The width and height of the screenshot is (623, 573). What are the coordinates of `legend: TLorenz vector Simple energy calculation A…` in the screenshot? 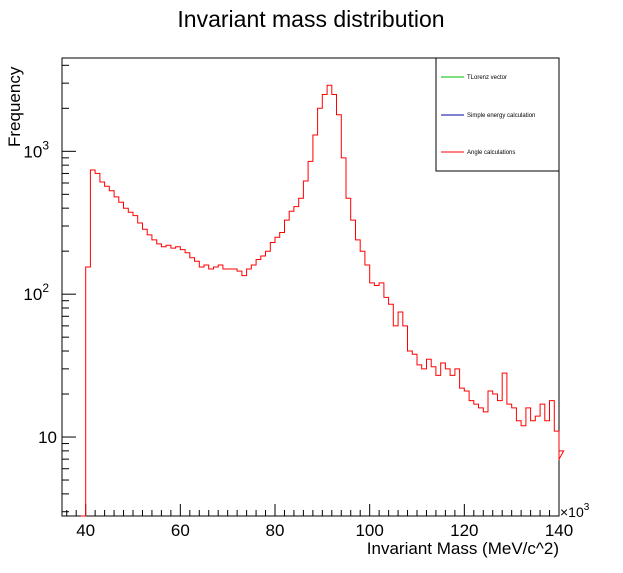 It's located at (497, 114).